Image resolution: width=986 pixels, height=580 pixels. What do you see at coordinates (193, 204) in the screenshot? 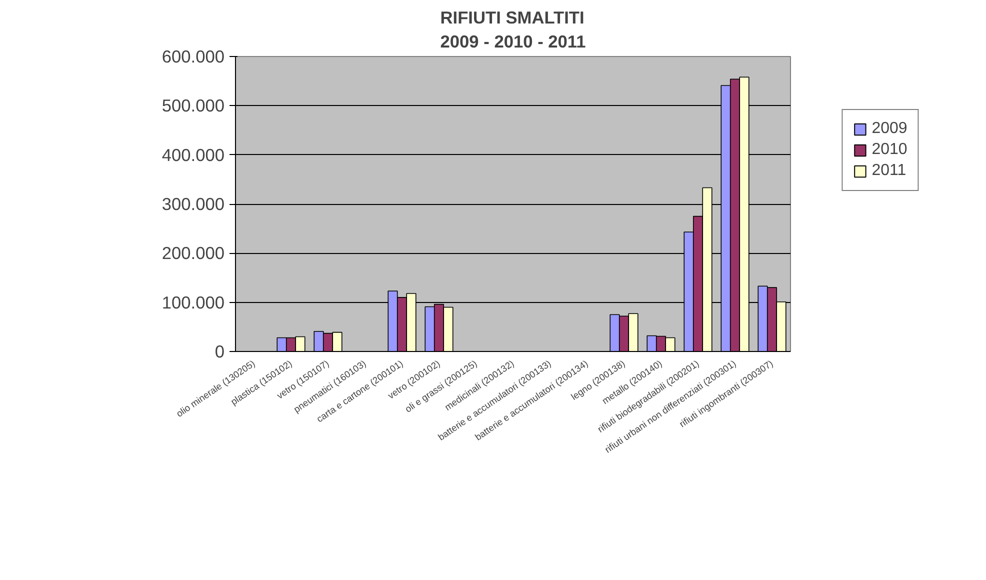
I see `y-tick-label: 300.000` at bounding box center [193, 204].